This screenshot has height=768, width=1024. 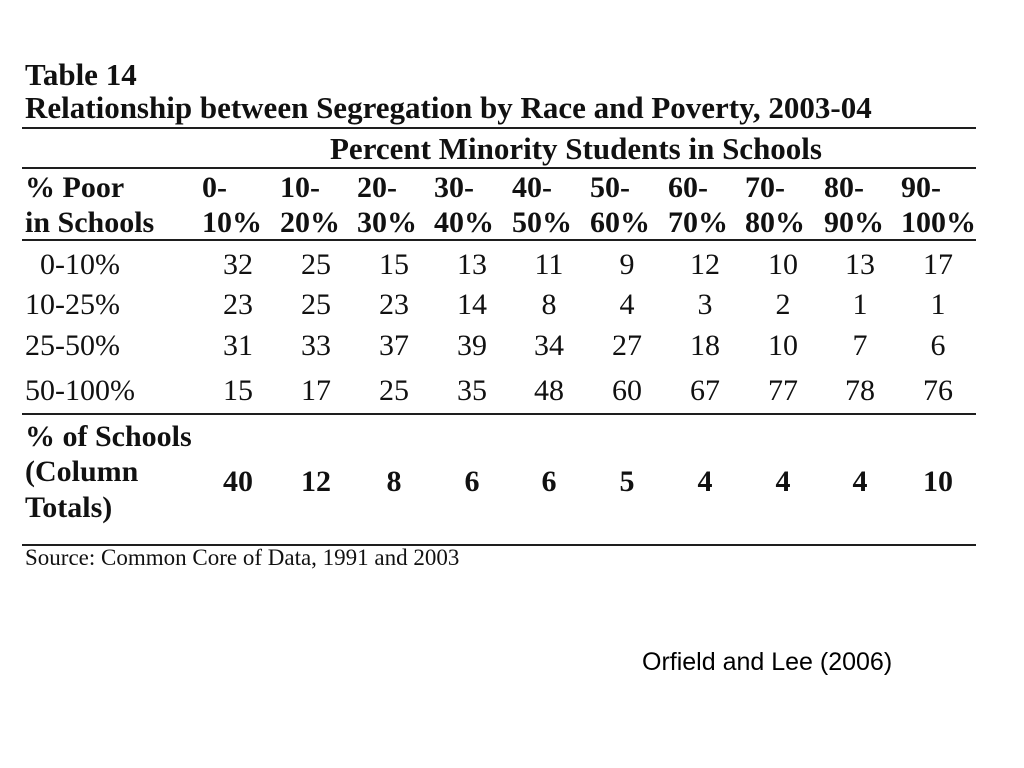 What do you see at coordinates (394, 345) in the screenshot?
I see `table-cell: 37` at bounding box center [394, 345].